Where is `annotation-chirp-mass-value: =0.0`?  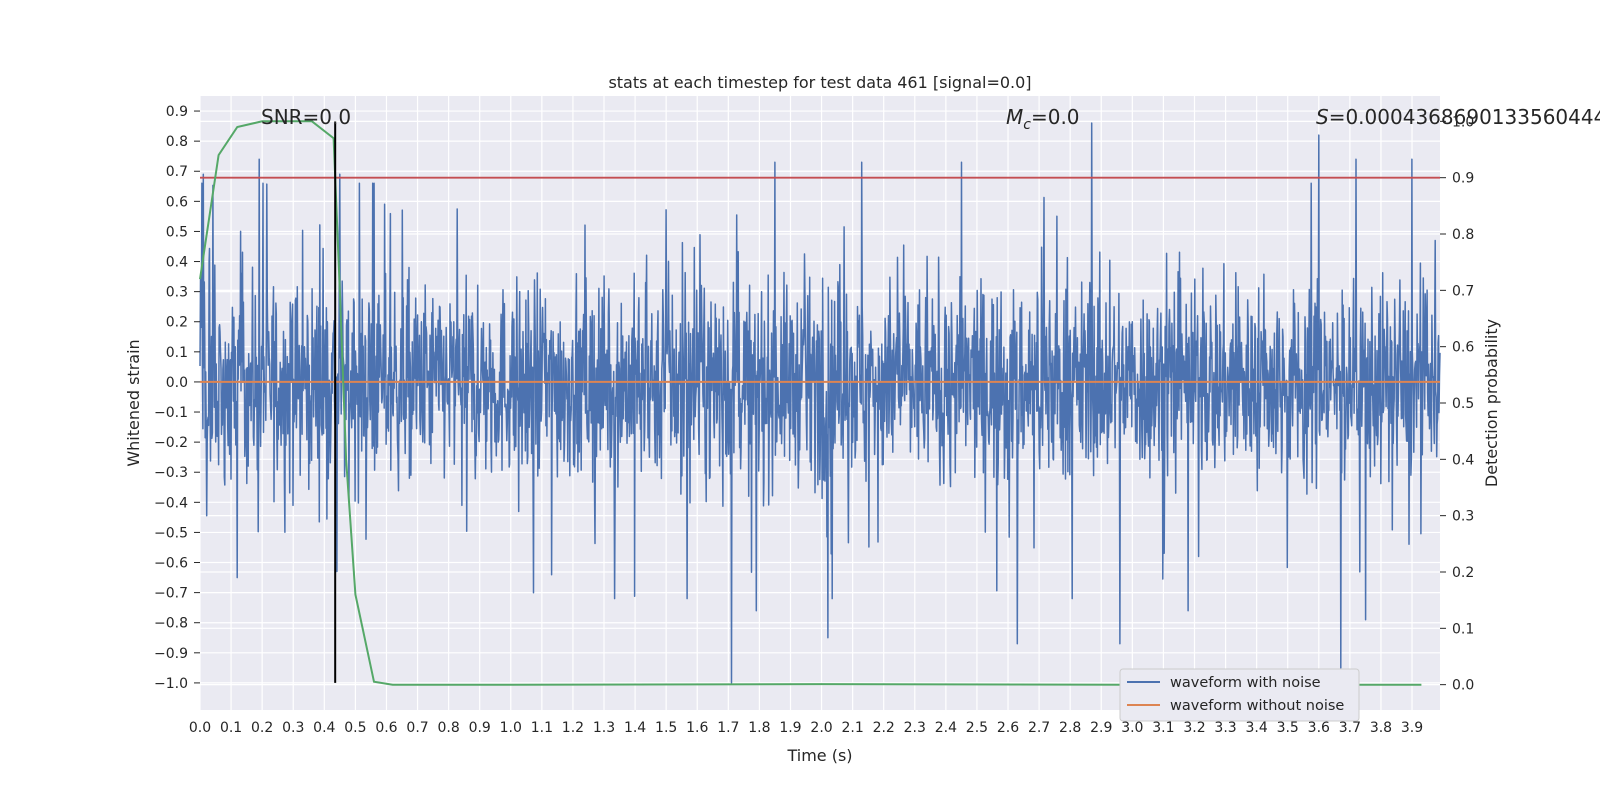
annotation-chirp-mass-value: =0.0 is located at coordinates (1055, 117).